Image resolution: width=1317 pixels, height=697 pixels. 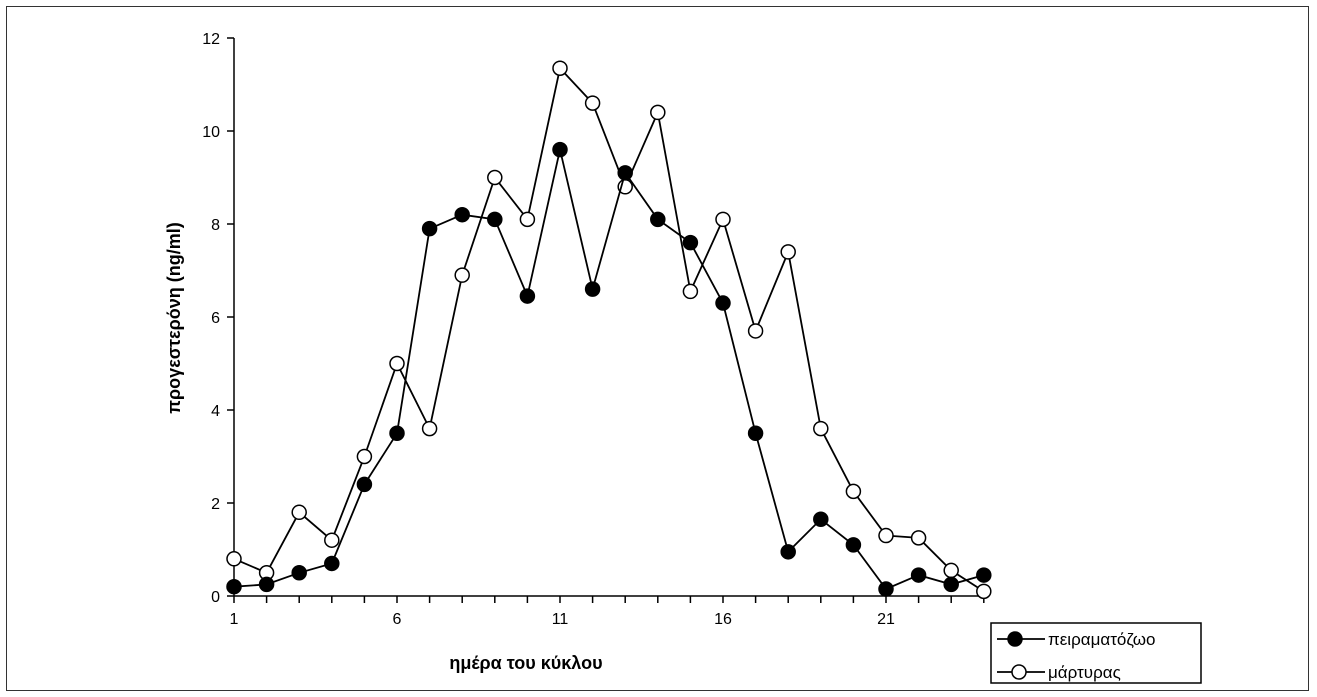 What do you see at coordinates (211, 132) in the screenshot?
I see `y-tick-label: 10` at bounding box center [211, 132].